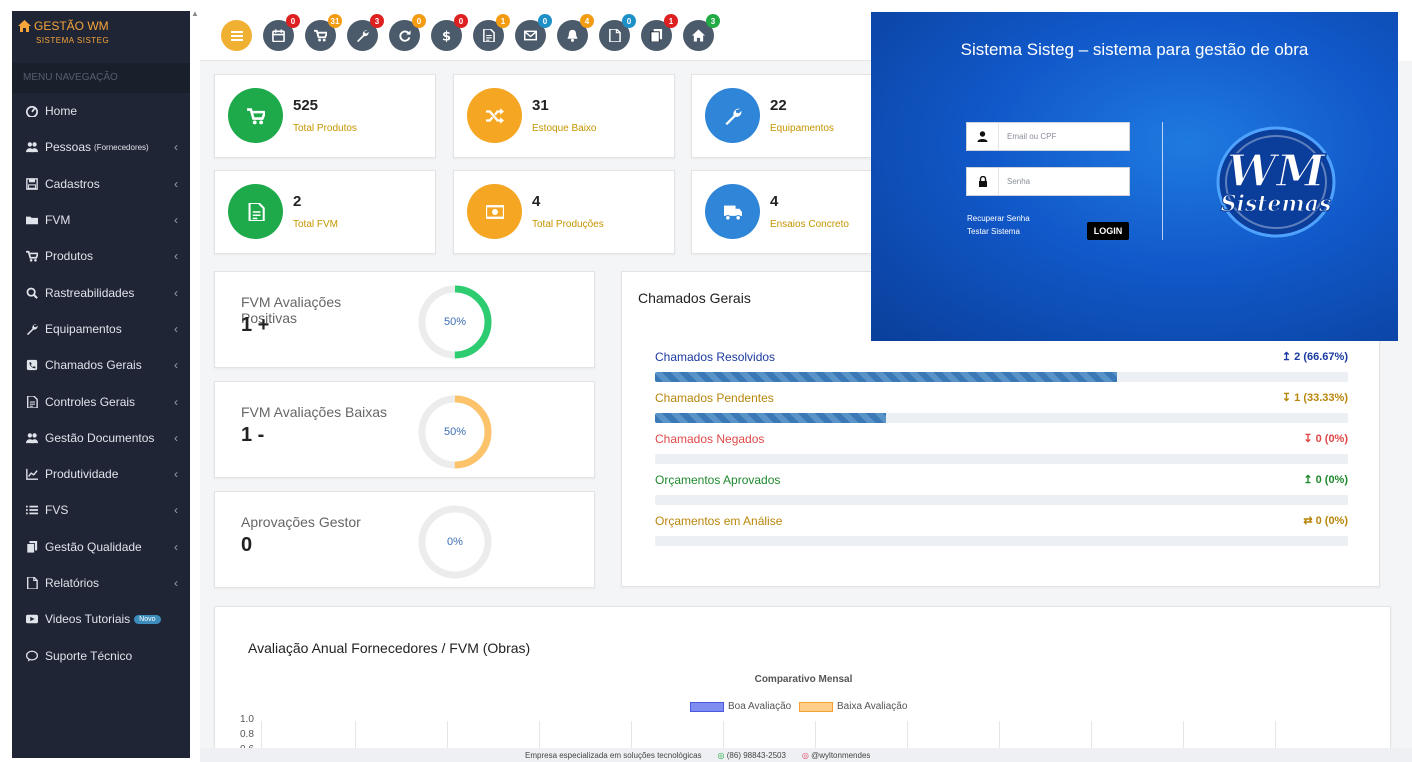 Image resolution: width=1412 pixels, height=762 pixels. I want to click on legend-item-boa: Boa Avaliação, so click(740, 706).